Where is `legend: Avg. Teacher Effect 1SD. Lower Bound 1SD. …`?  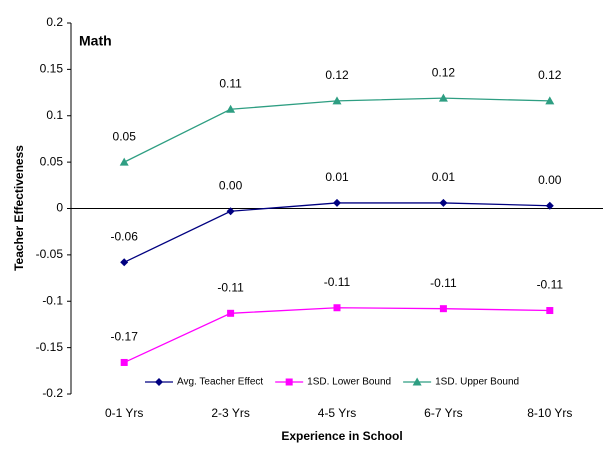
legend: Avg. Teacher Effect 1SD. Lower Bound 1SD. … is located at coordinates (332, 382).